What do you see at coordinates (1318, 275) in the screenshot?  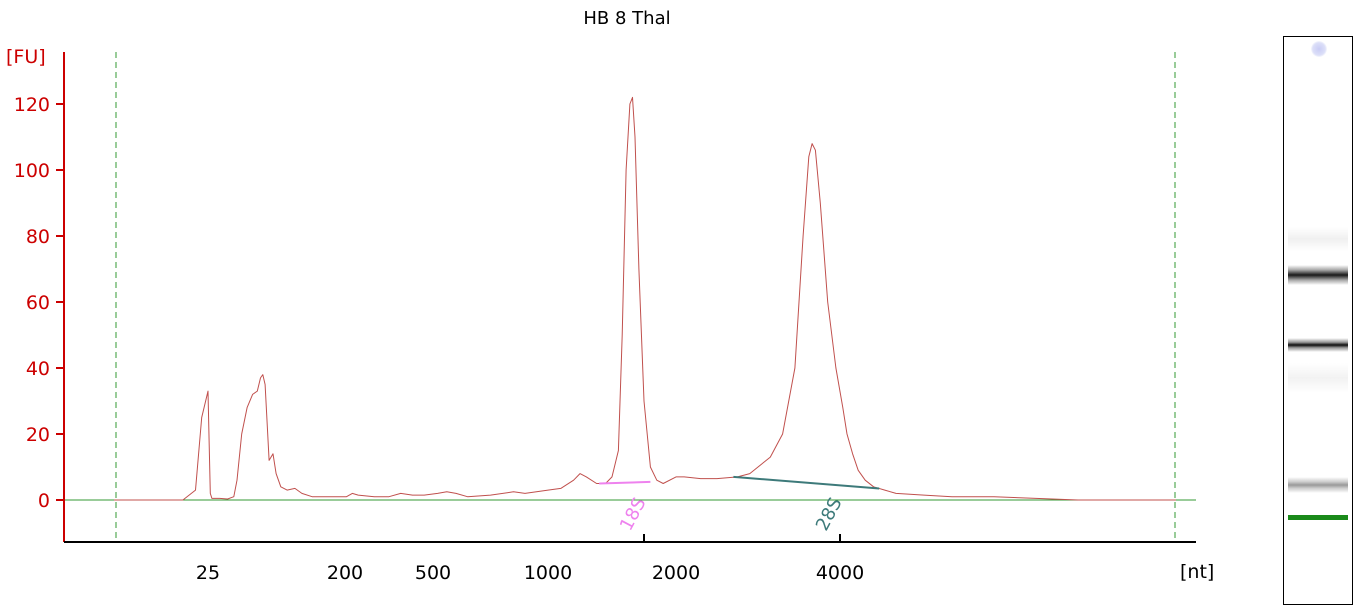 I see `gel-band-28s` at bounding box center [1318, 275].